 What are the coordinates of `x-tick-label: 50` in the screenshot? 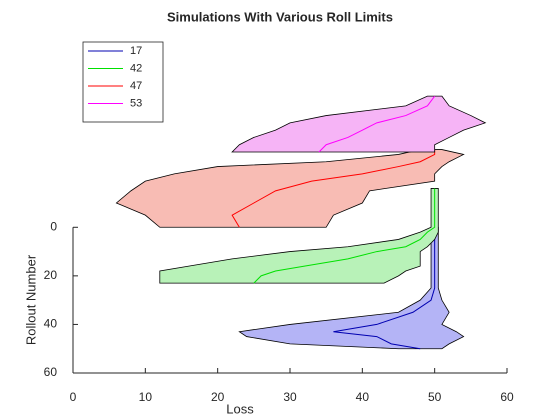 It's located at (435, 397).